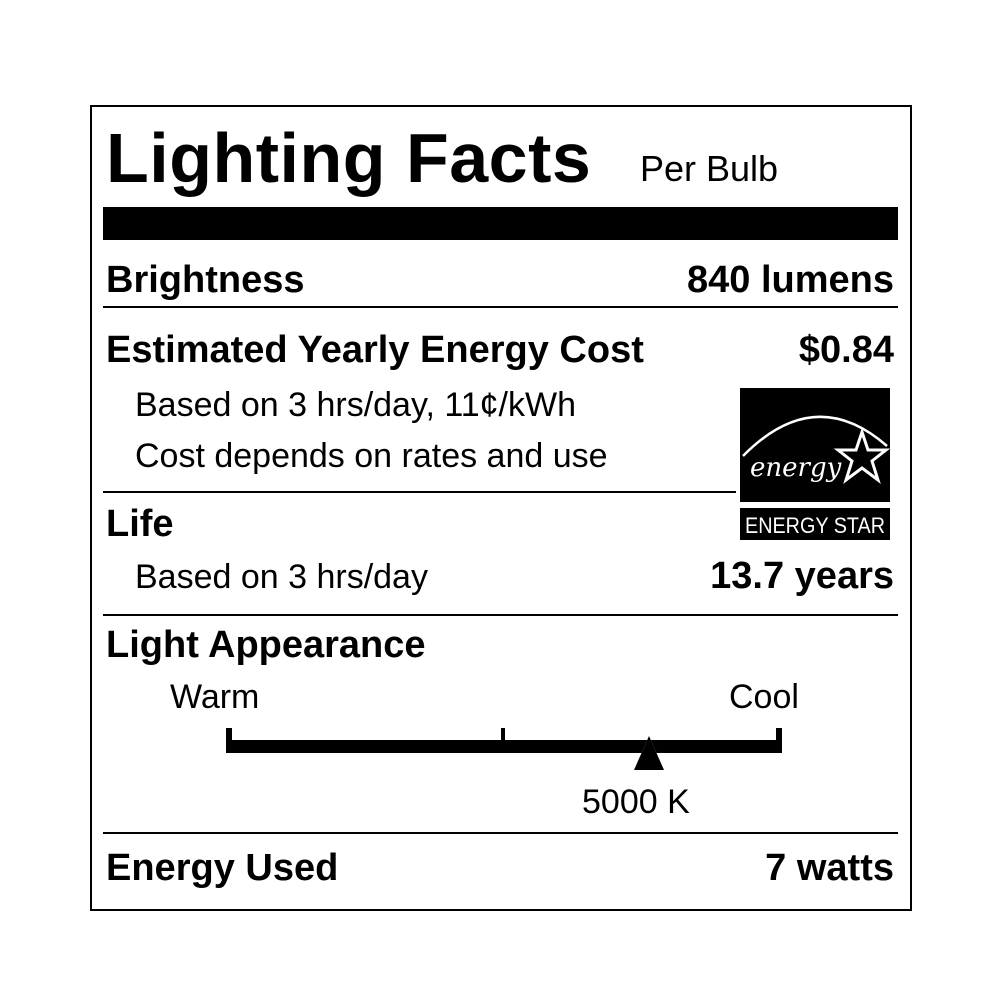 The height and width of the screenshot is (1000, 1000). What do you see at coordinates (349, 158) in the screenshot?
I see `label-title: Lighting Facts` at bounding box center [349, 158].